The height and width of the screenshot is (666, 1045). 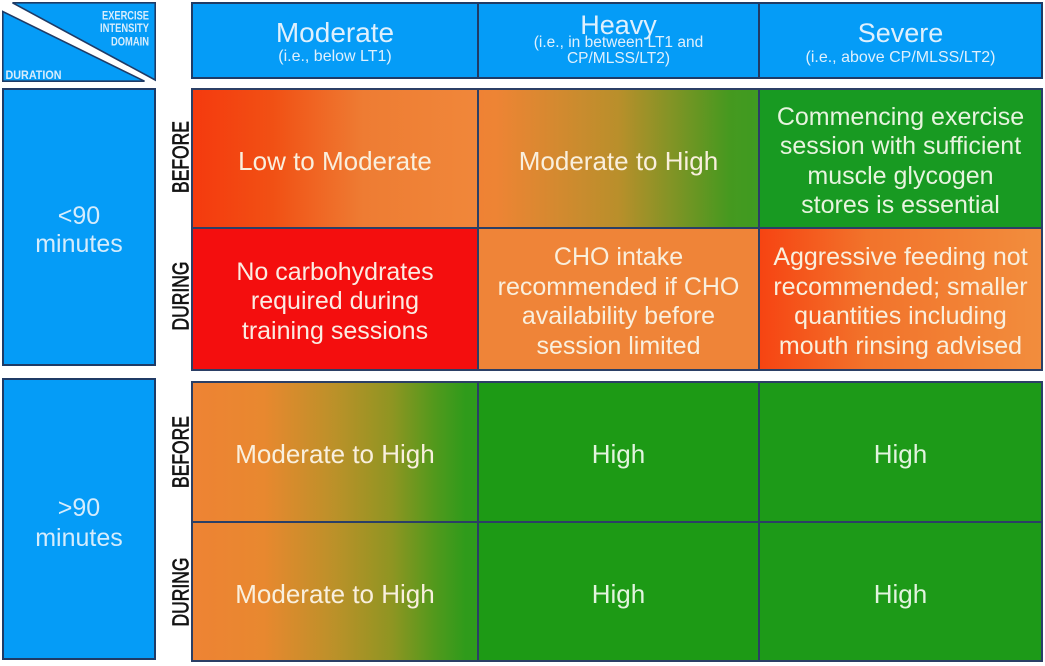 What do you see at coordinates (125, 16) in the screenshot?
I see `svg-text: EXERCISE` at bounding box center [125, 16].